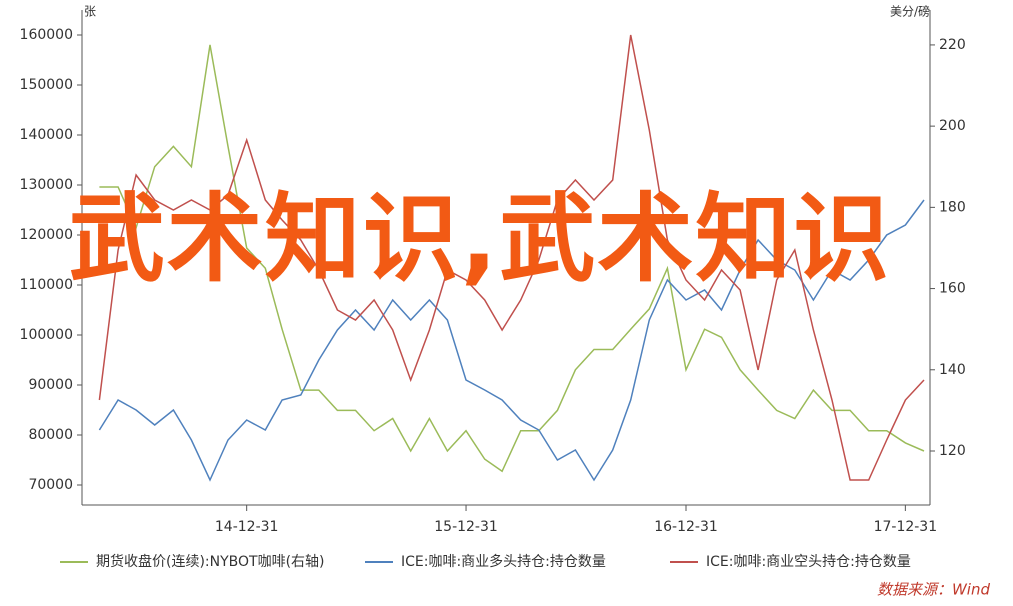 This screenshot has width=1013, height=606. Describe the element at coordinates (952, 45) in the screenshot. I see `y2-tick-label: 220` at that location.